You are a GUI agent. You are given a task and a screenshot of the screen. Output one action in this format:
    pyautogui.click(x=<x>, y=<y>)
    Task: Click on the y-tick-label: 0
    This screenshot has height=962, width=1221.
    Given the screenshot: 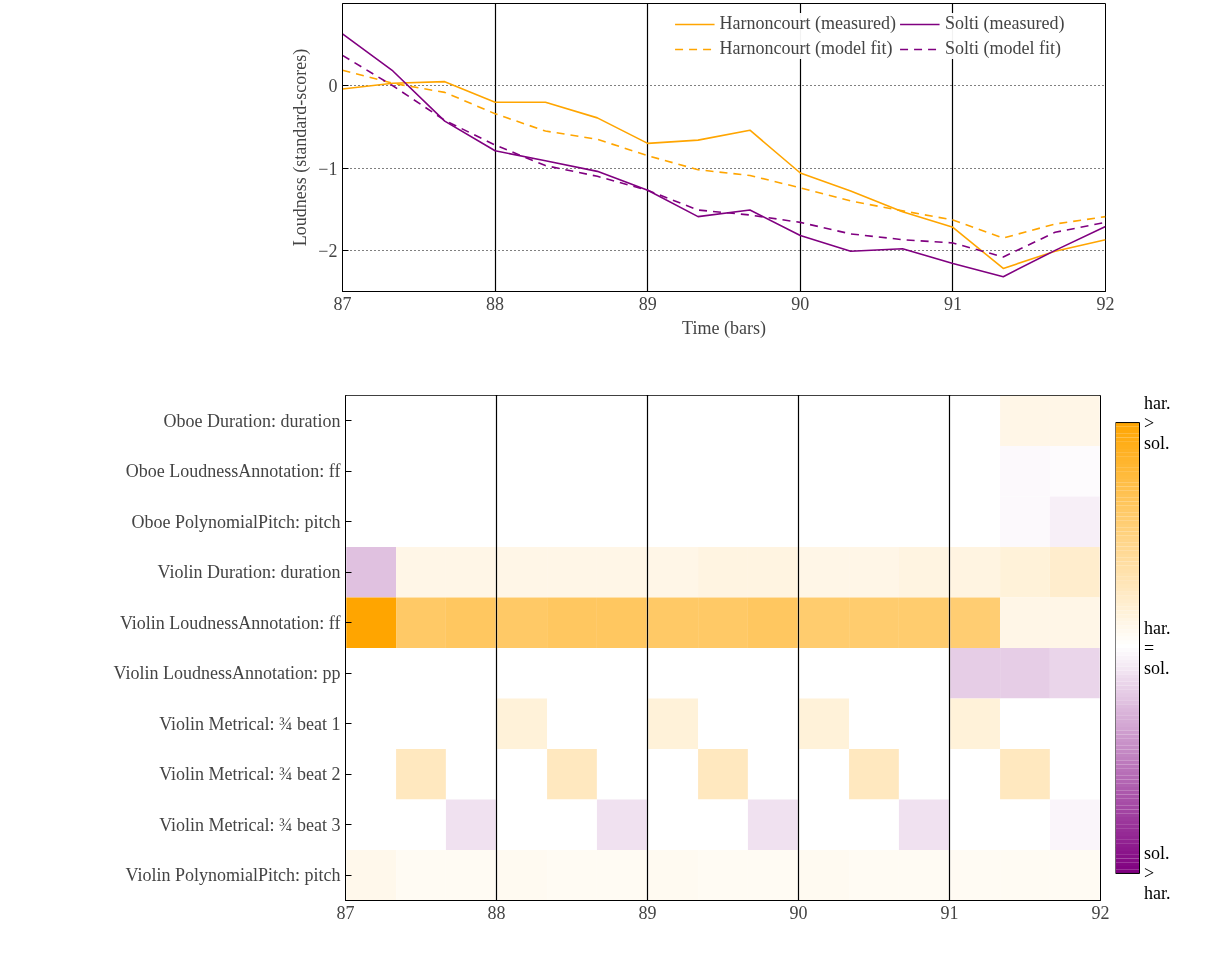 What is the action you would take?
    pyautogui.click(x=333, y=86)
    